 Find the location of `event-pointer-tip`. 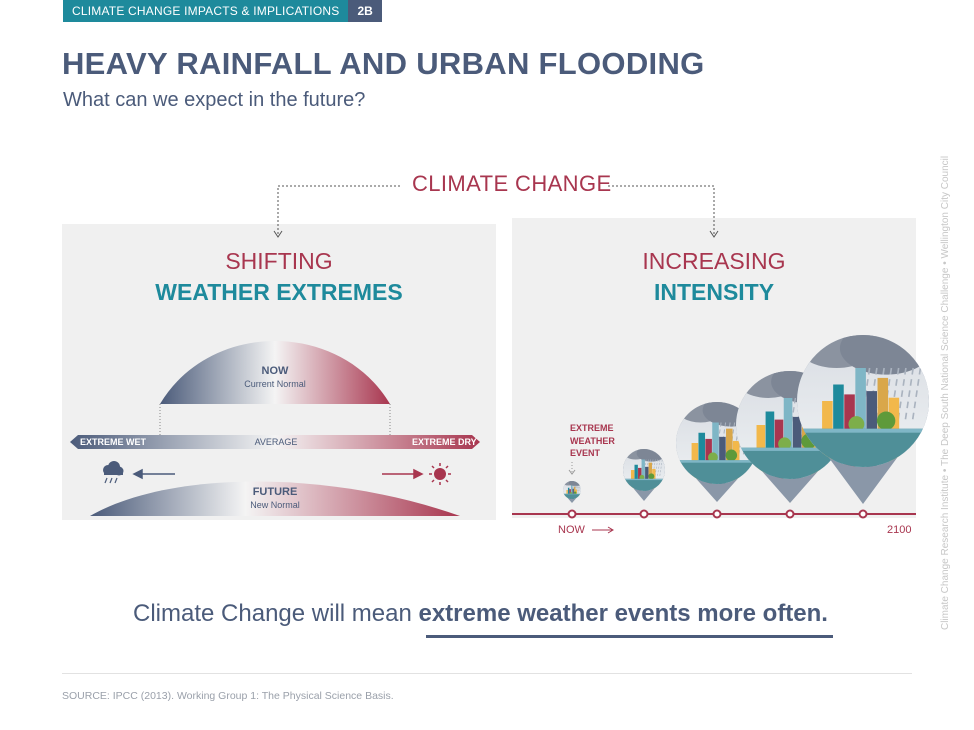

event-pointer-tip is located at coordinates (572, 472).